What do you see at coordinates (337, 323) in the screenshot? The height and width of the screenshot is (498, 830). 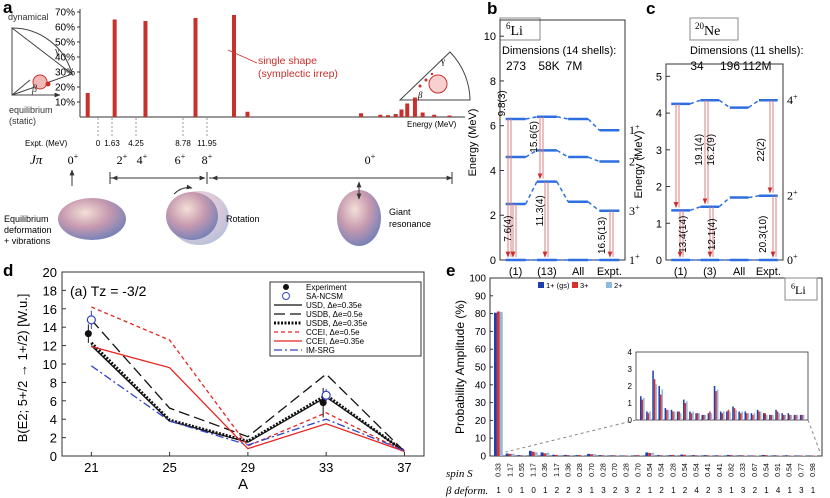 I see `legend-label: USDB, Δe=0.35e` at bounding box center [337, 323].